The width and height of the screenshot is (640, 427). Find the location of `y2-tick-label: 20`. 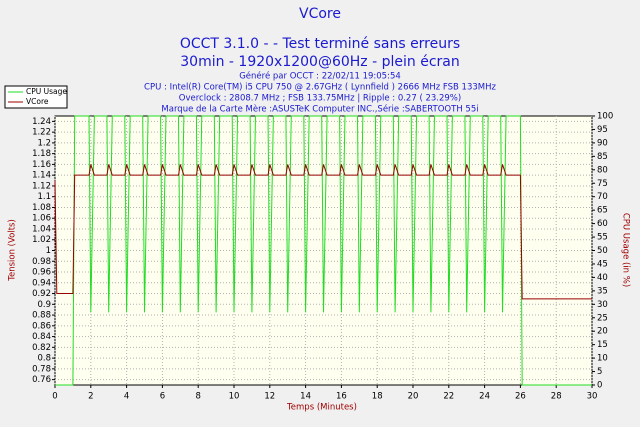

y2-tick-label: 20 is located at coordinates (602, 332).